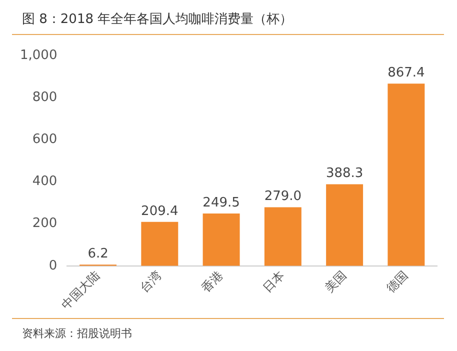 This screenshot has height=351, width=457. Describe the element at coordinates (397, 282) in the screenshot. I see `x-tick-label: 德国` at that location.